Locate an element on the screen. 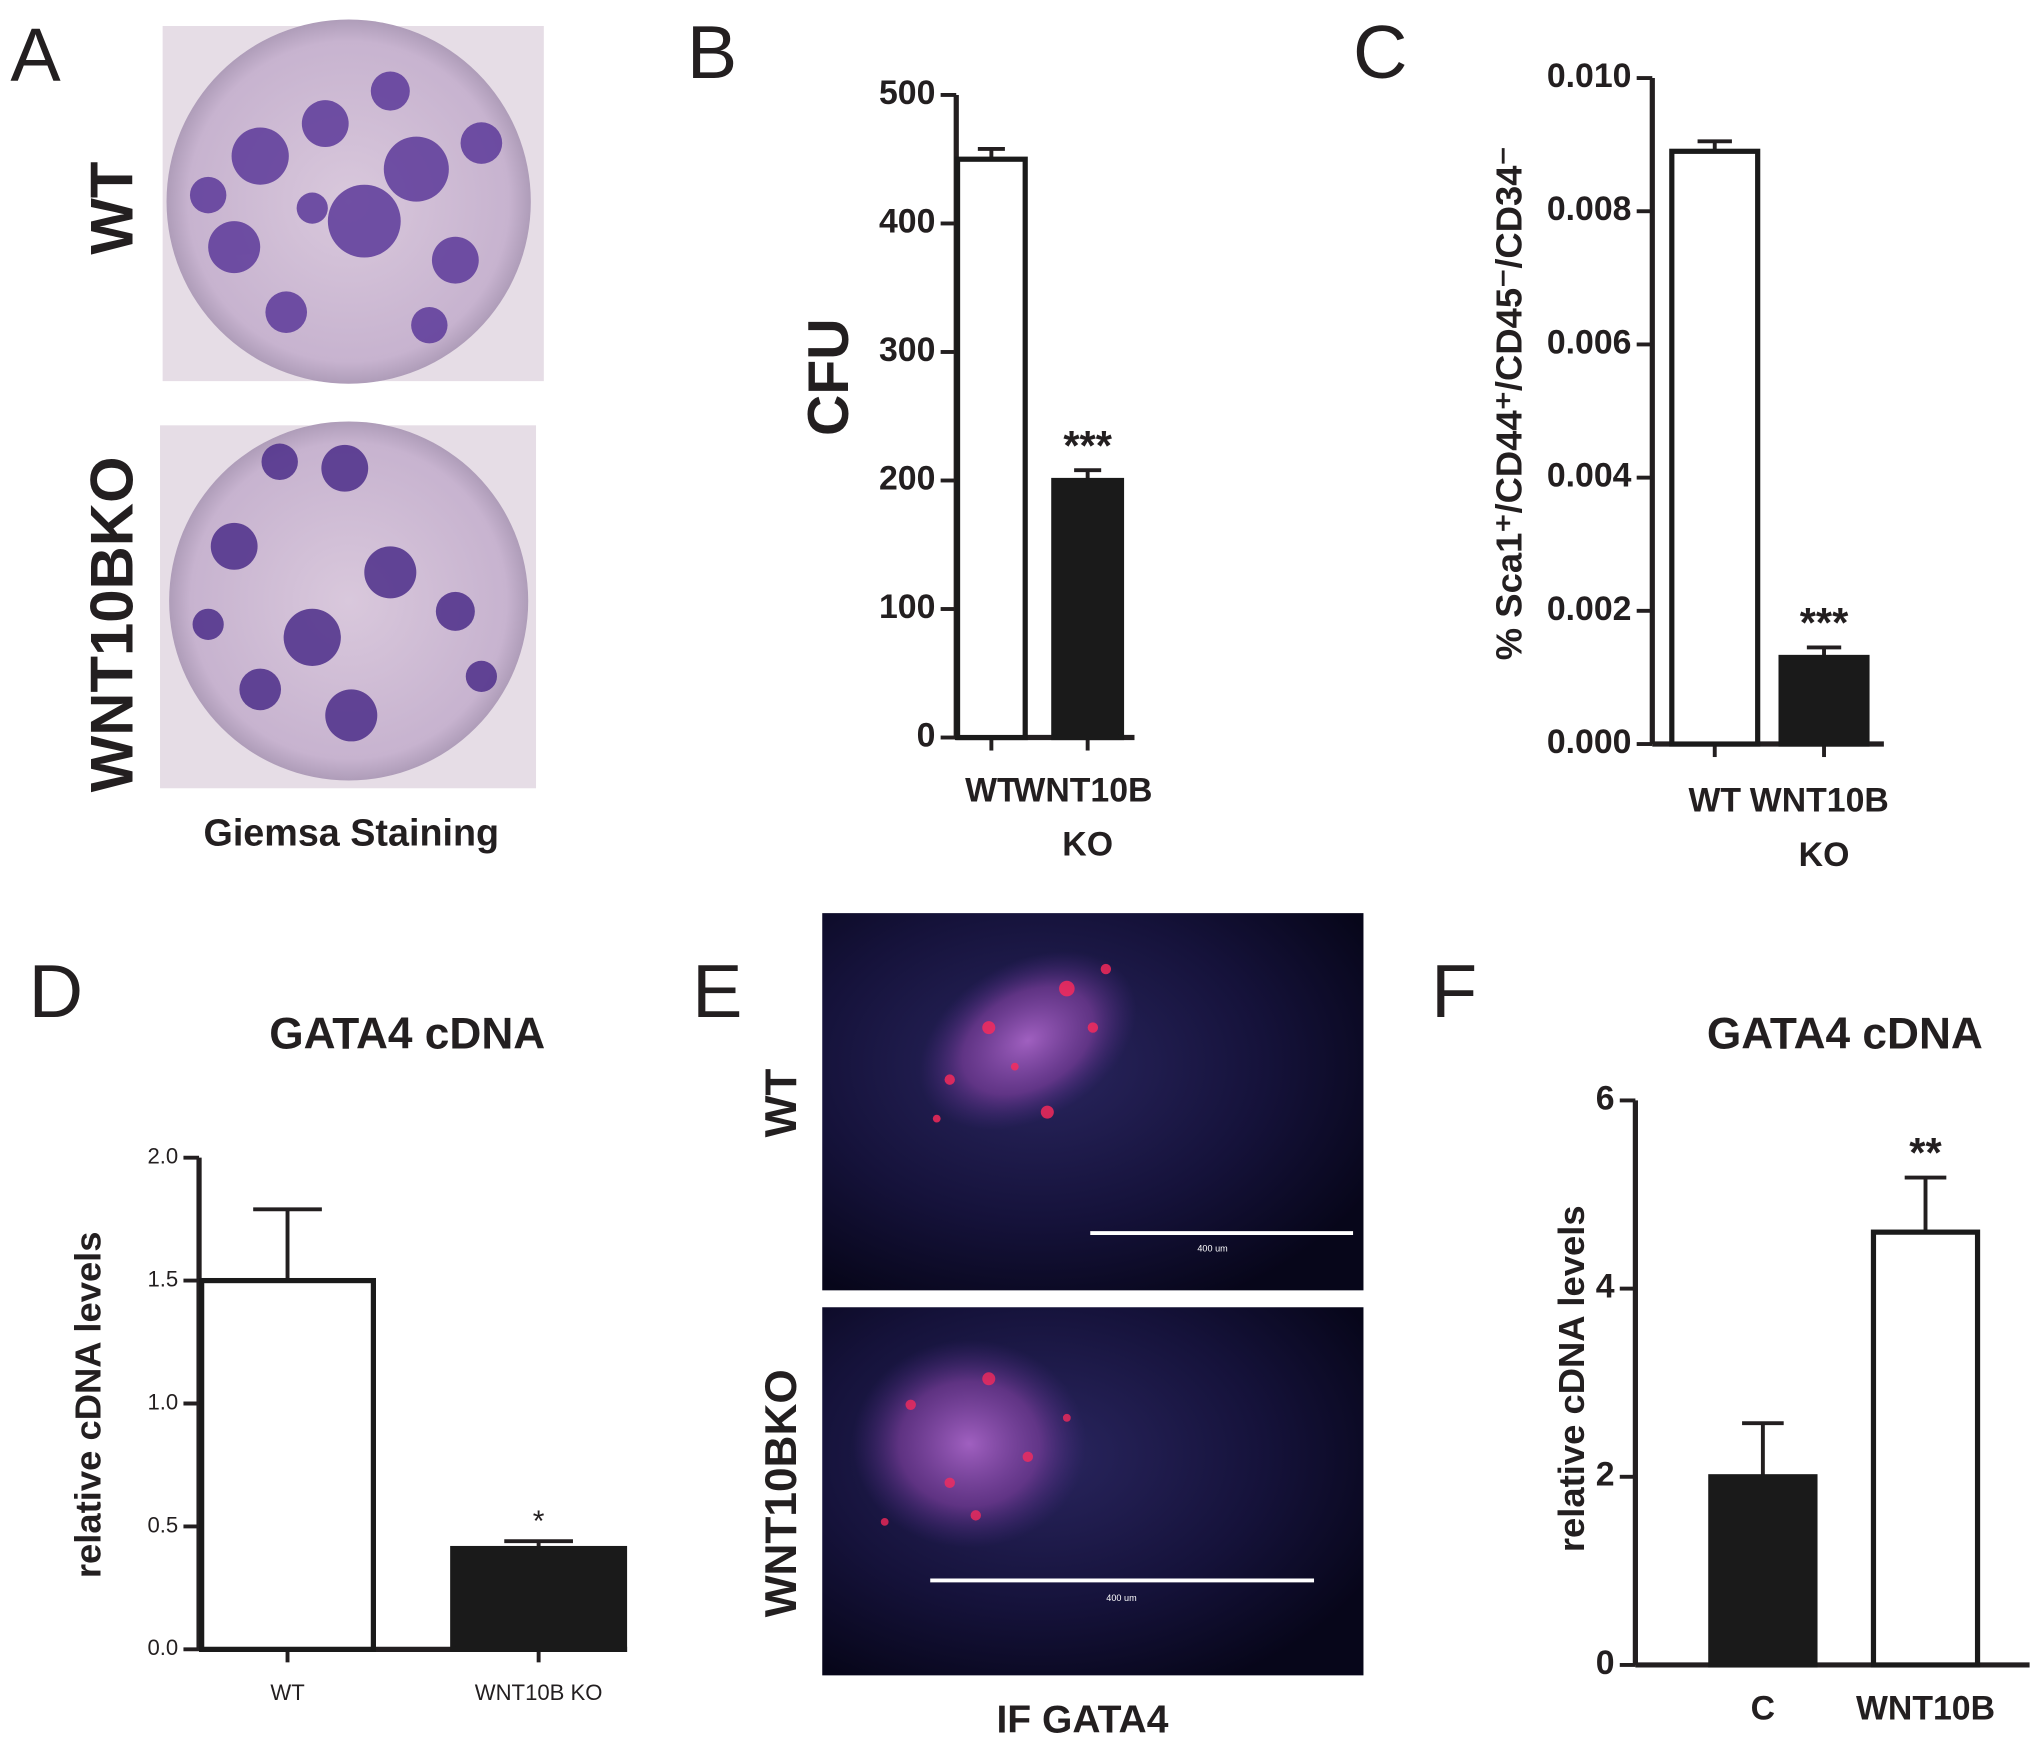  y-tick-label: 0.000 is located at coordinates (1589, 742).